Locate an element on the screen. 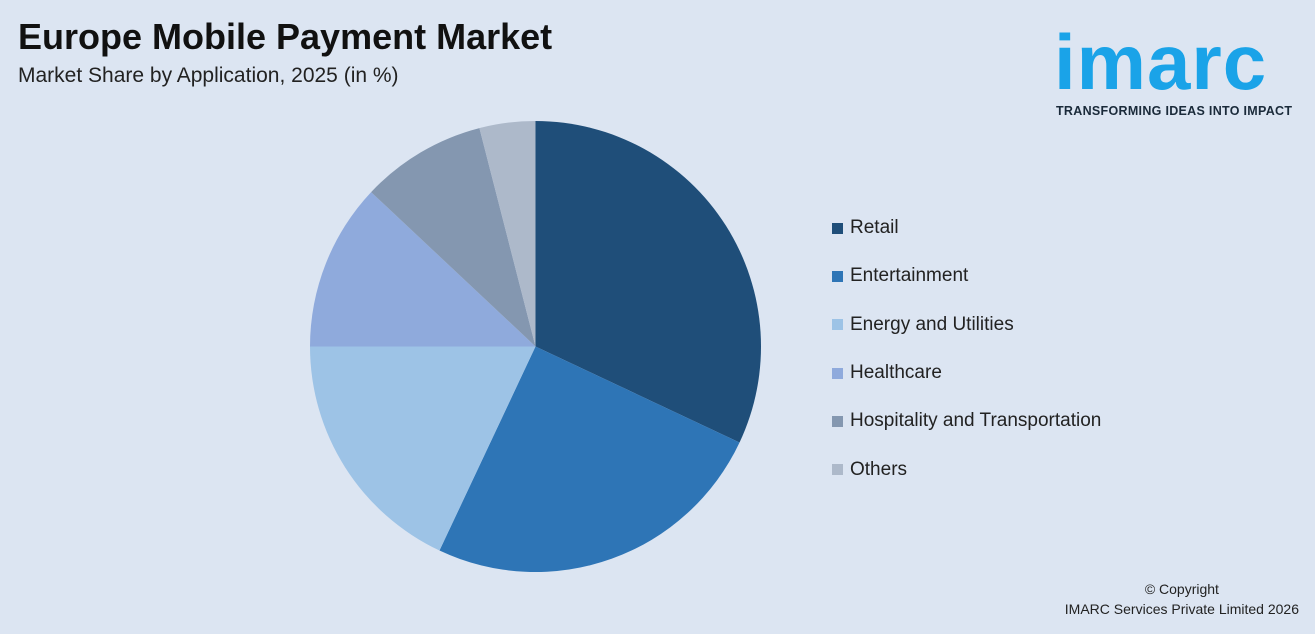  legend-item: Others is located at coordinates (966, 469).